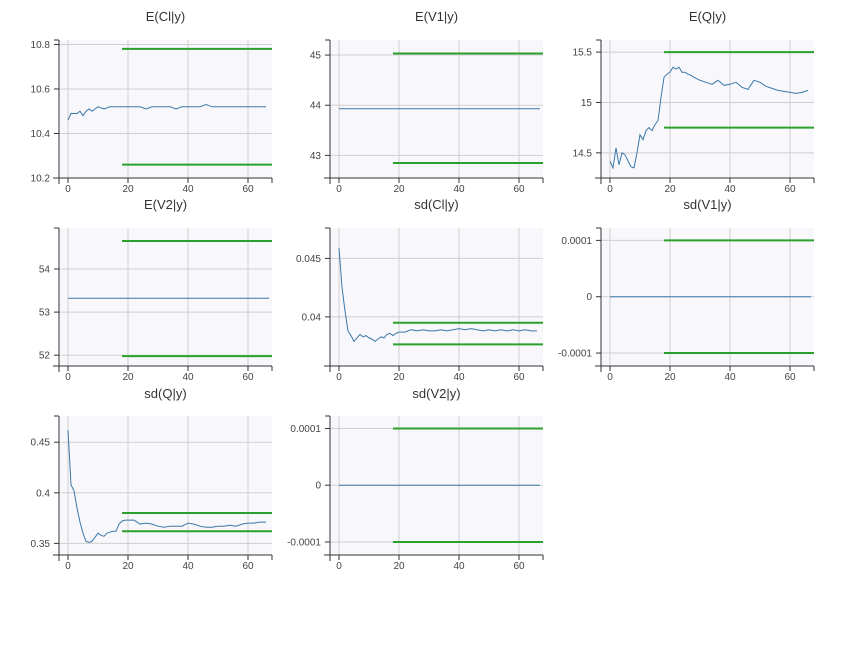 The height and width of the screenshot is (650, 855). What do you see at coordinates (41, 134) in the screenshot?
I see `y-tick-label: 10.4` at bounding box center [41, 134].